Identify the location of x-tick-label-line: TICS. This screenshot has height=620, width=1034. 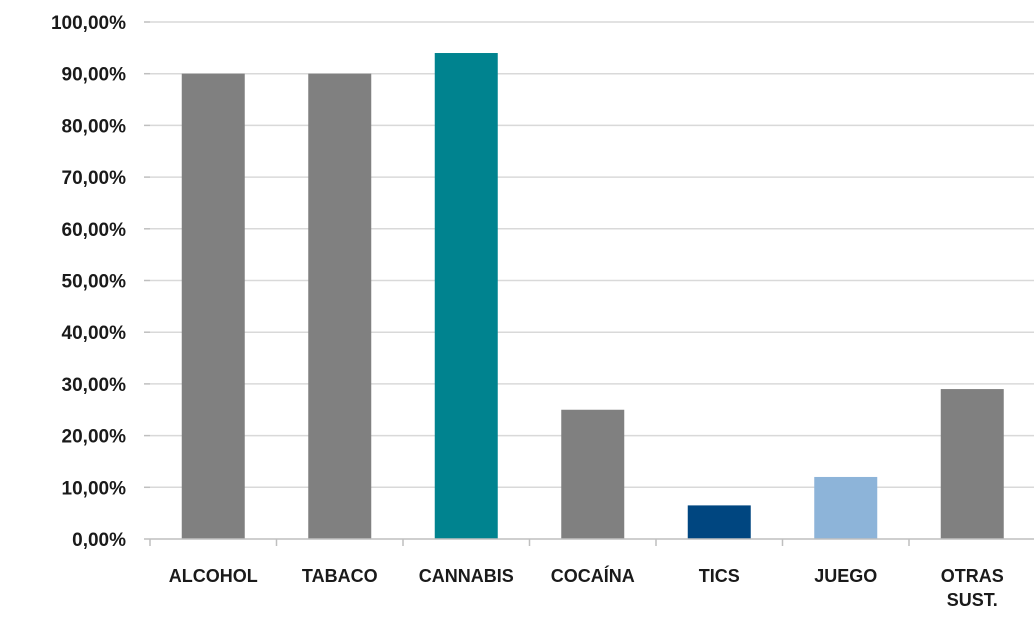
(719, 576).